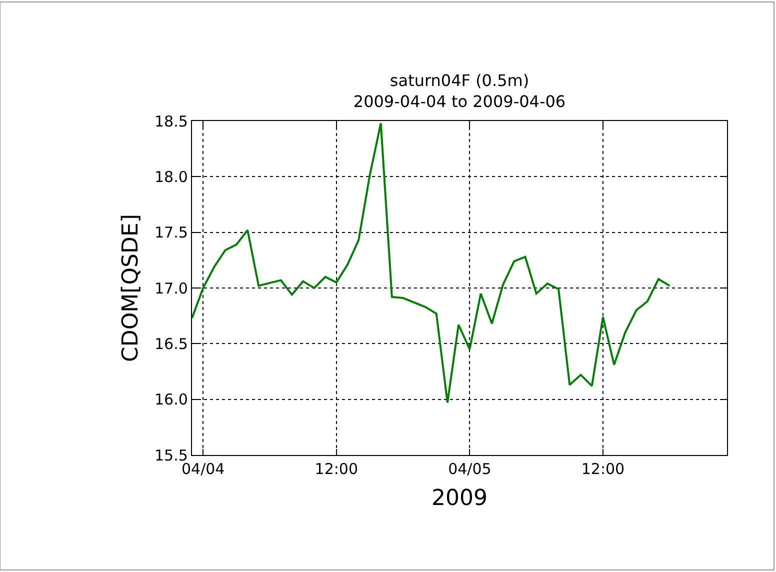 The height and width of the screenshot is (572, 776). Describe the element at coordinates (171, 233) in the screenshot. I see `y-tick-label: 17.5` at that location.